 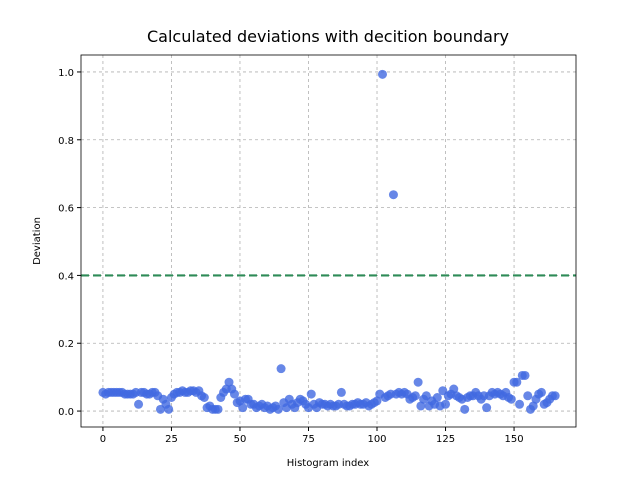 I want to click on y-tick-label: 0.0, so click(x=66, y=412).